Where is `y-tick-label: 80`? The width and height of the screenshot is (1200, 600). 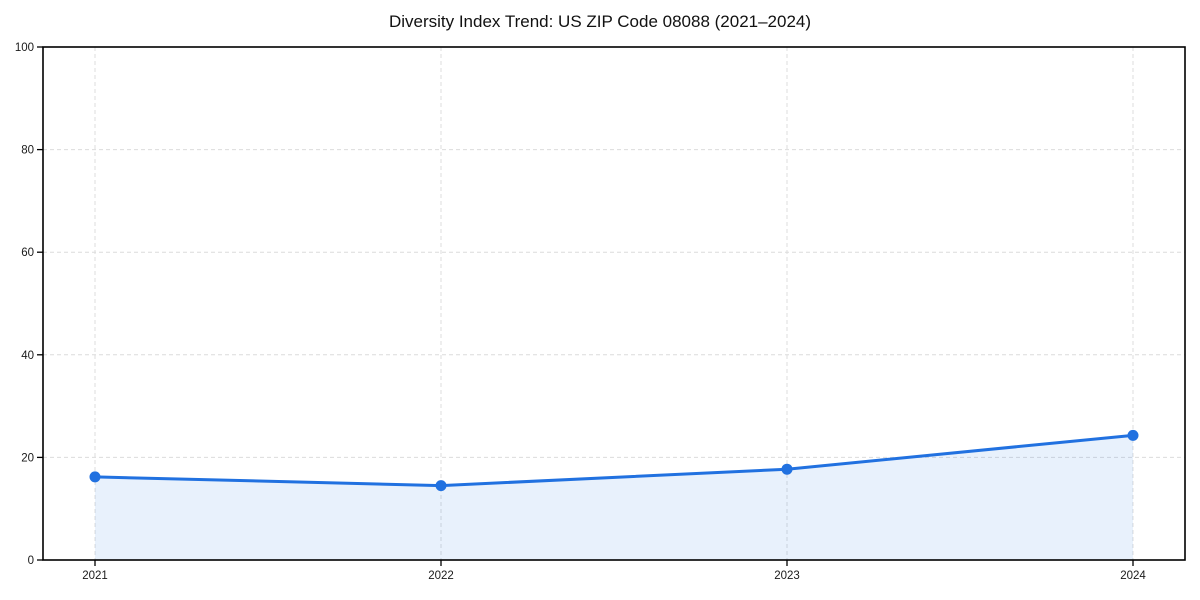
y-tick-label: 80 is located at coordinates (27, 151).